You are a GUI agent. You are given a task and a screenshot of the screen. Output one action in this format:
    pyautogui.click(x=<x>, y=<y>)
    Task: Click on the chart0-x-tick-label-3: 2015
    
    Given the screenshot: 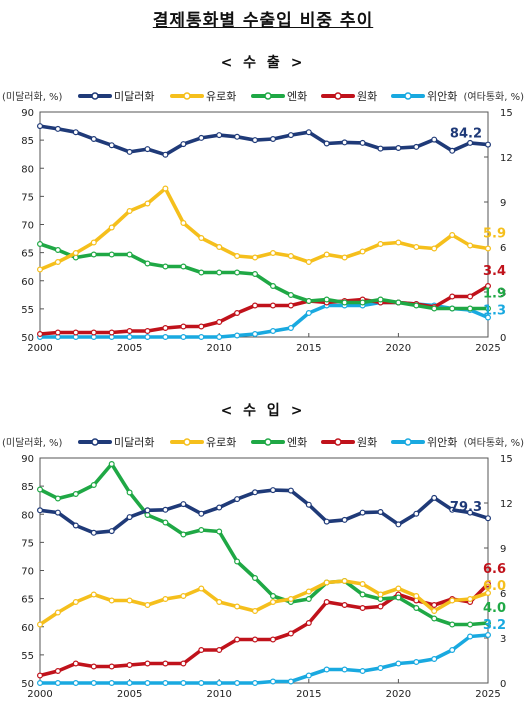 What is the action you would take?
    pyautogui.click(x=308, y=348)
    